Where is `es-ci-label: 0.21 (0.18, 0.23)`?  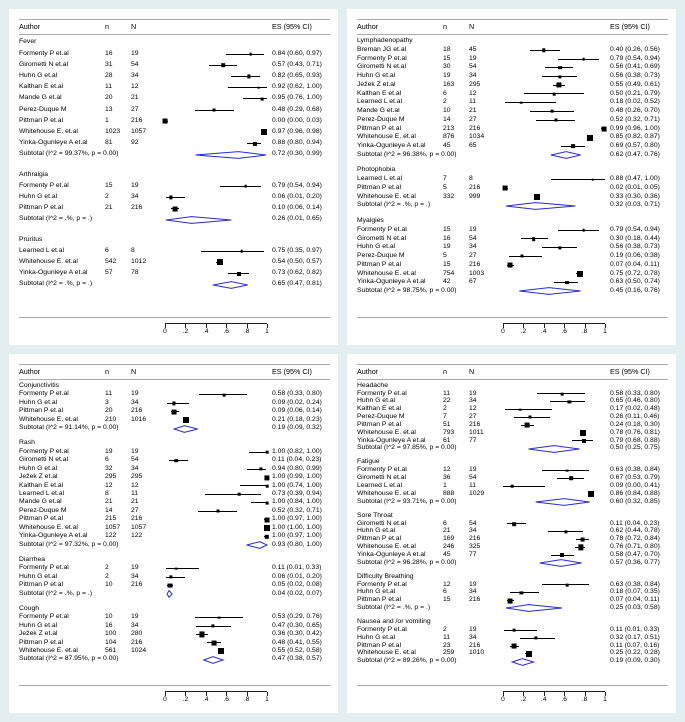
es-ci-label: 0.21 (0.18, 0.23) is located at coordinates (297, 419).